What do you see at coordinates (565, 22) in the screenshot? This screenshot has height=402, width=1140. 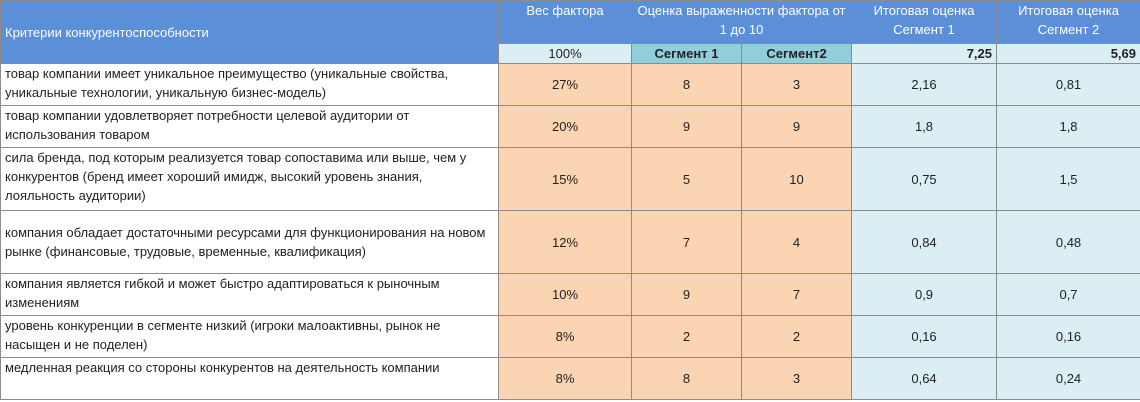 I see `weight-header: Вес фактора` at bounding box center [565, 22].